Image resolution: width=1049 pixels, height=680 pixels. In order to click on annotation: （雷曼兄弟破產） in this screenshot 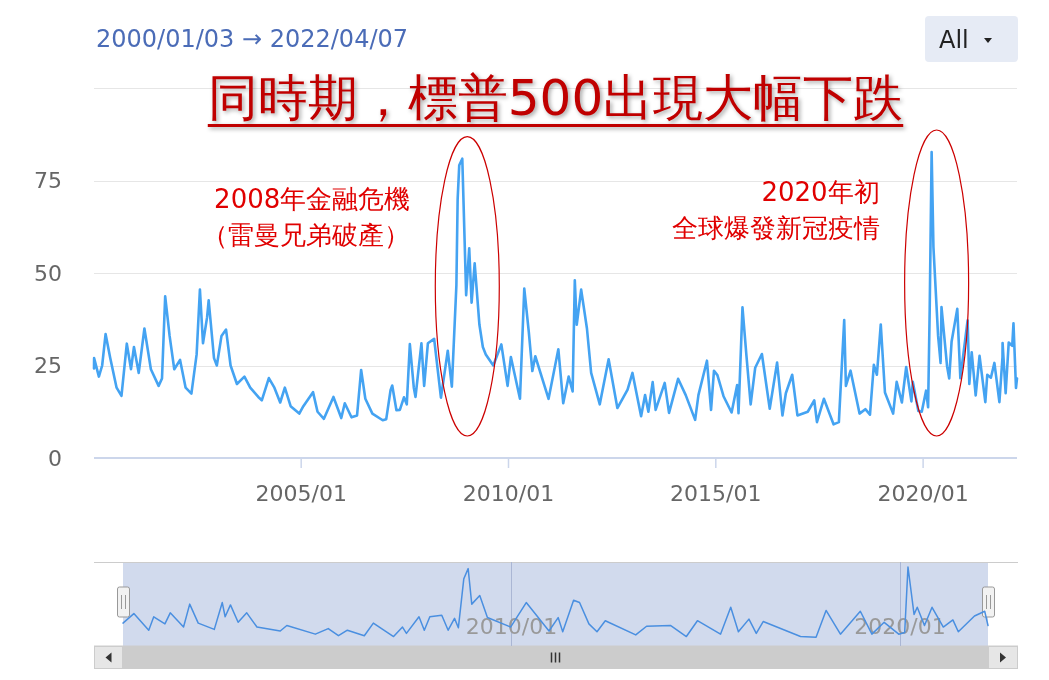, I will do `click(306, 234)`.